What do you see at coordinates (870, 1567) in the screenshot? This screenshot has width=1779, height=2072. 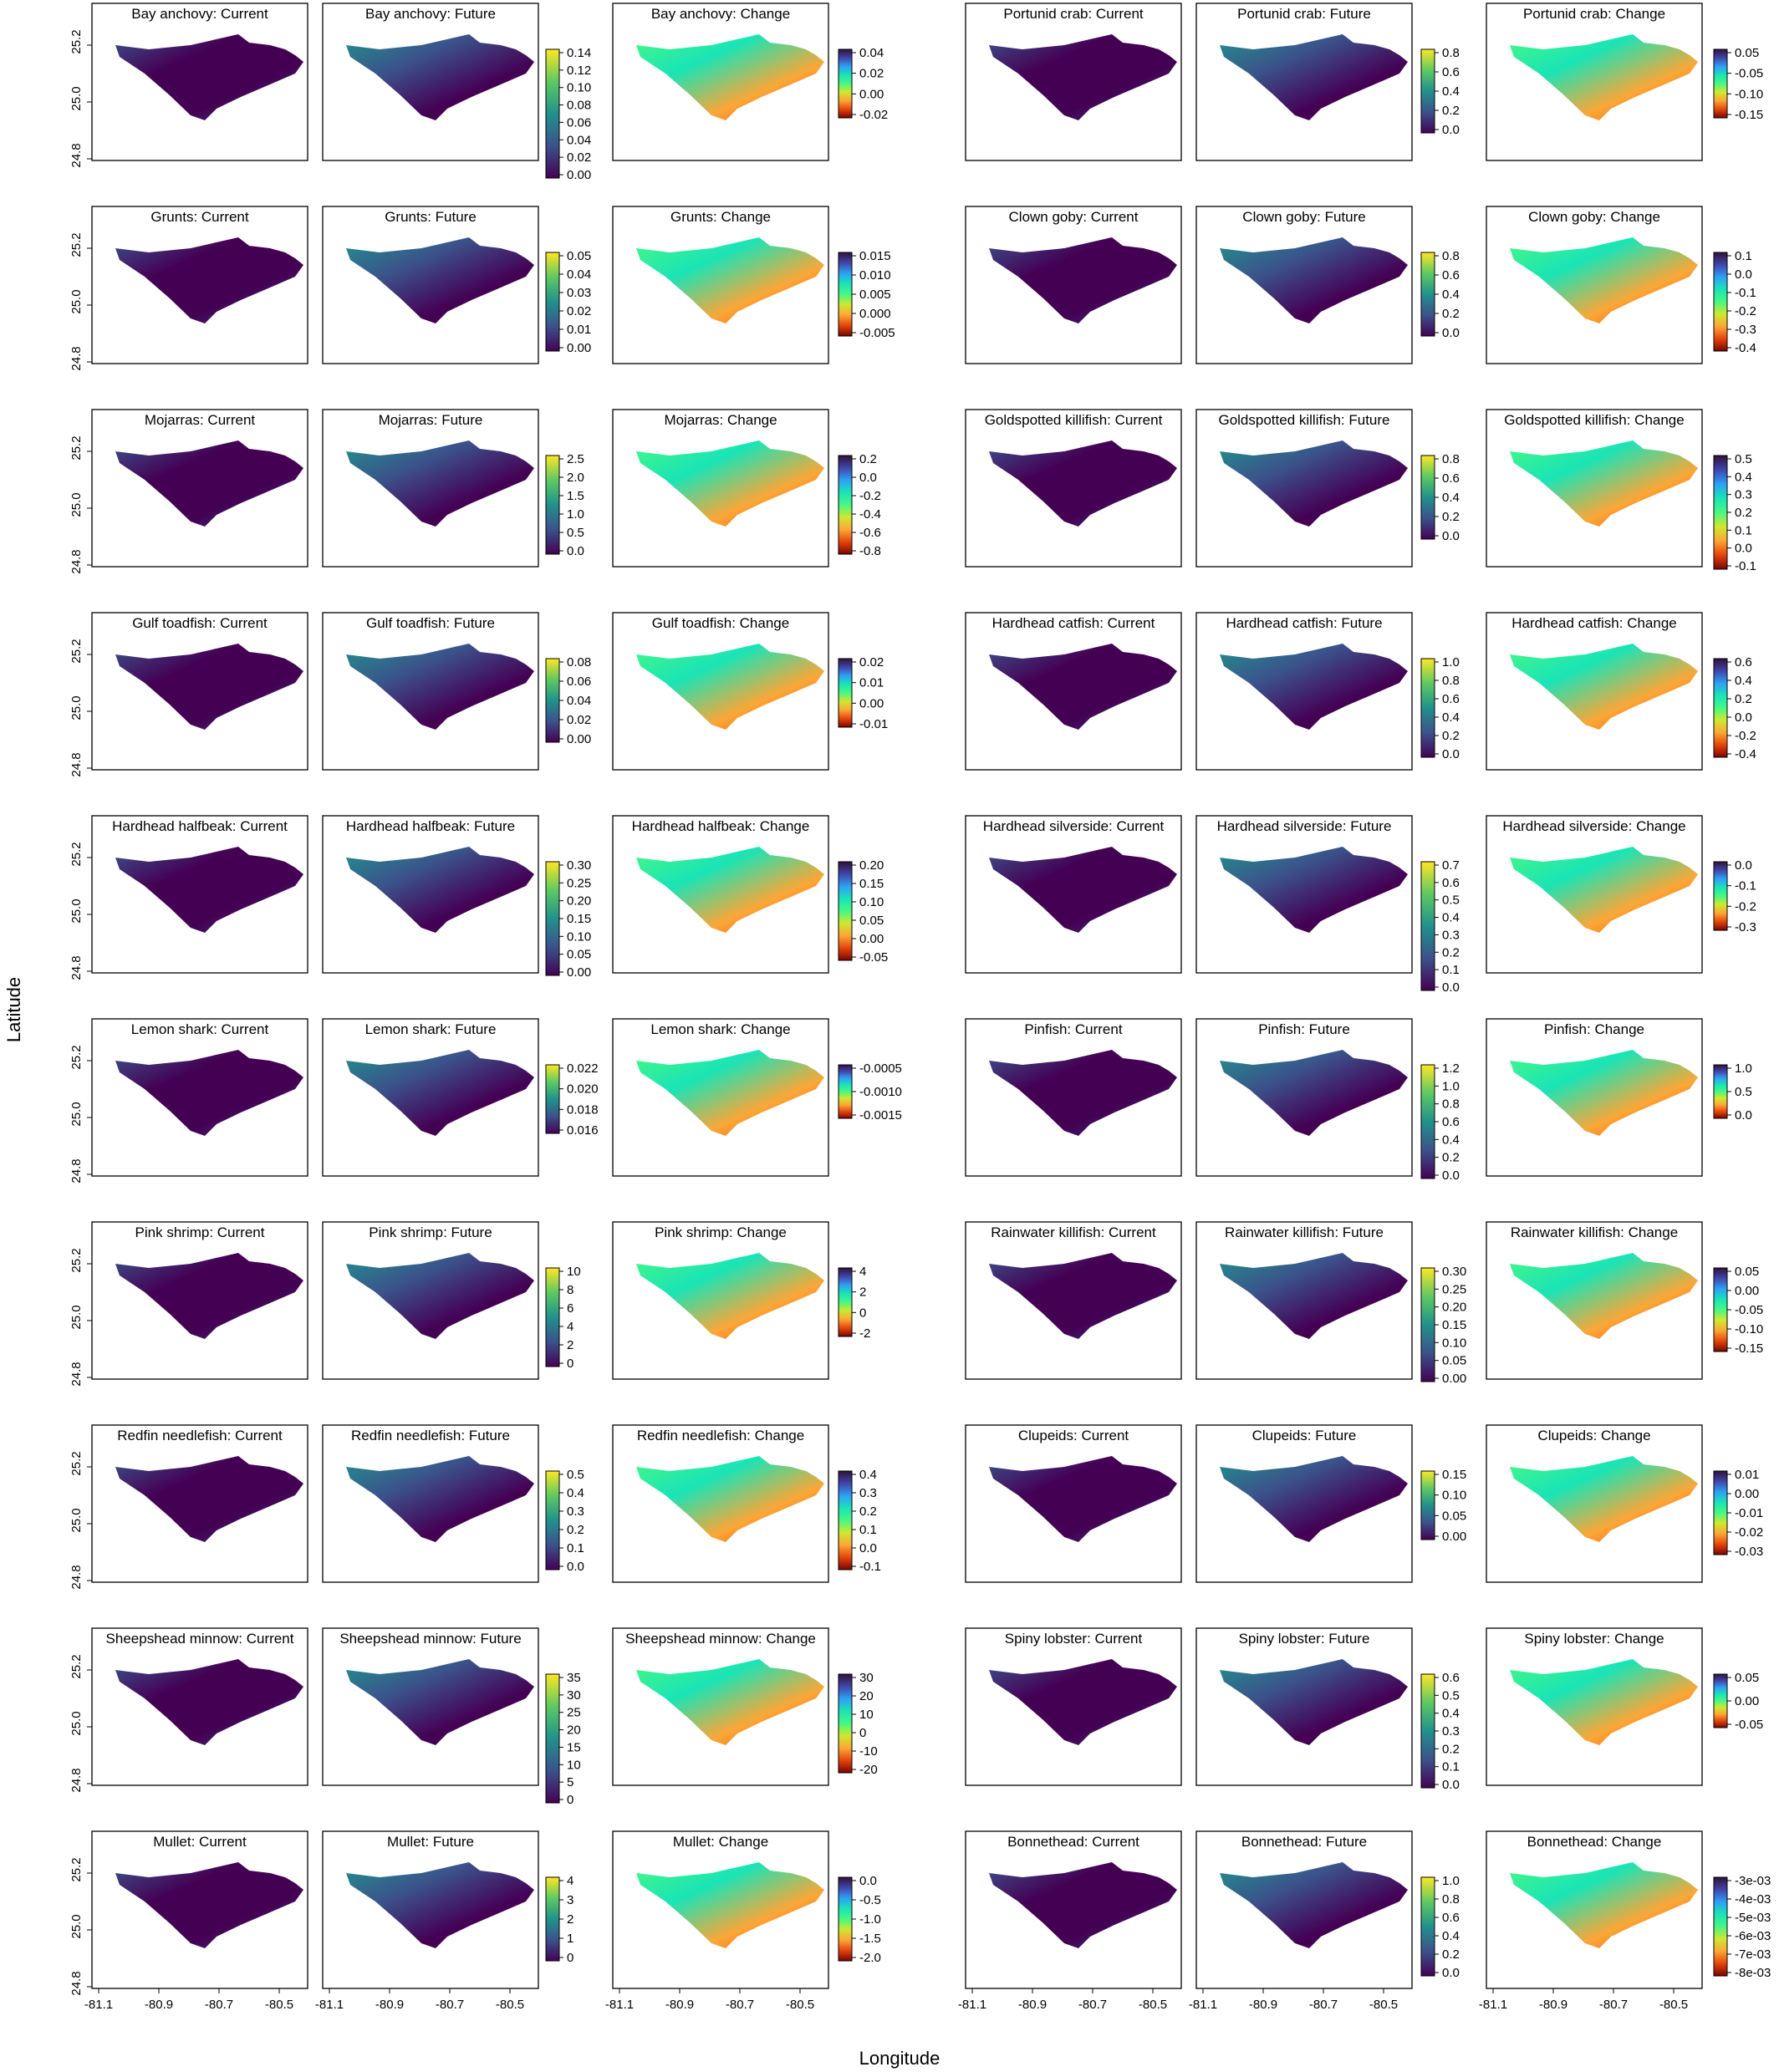 I see `colorbar-tick-label: -0.1` at bounding box center [870, 1567].